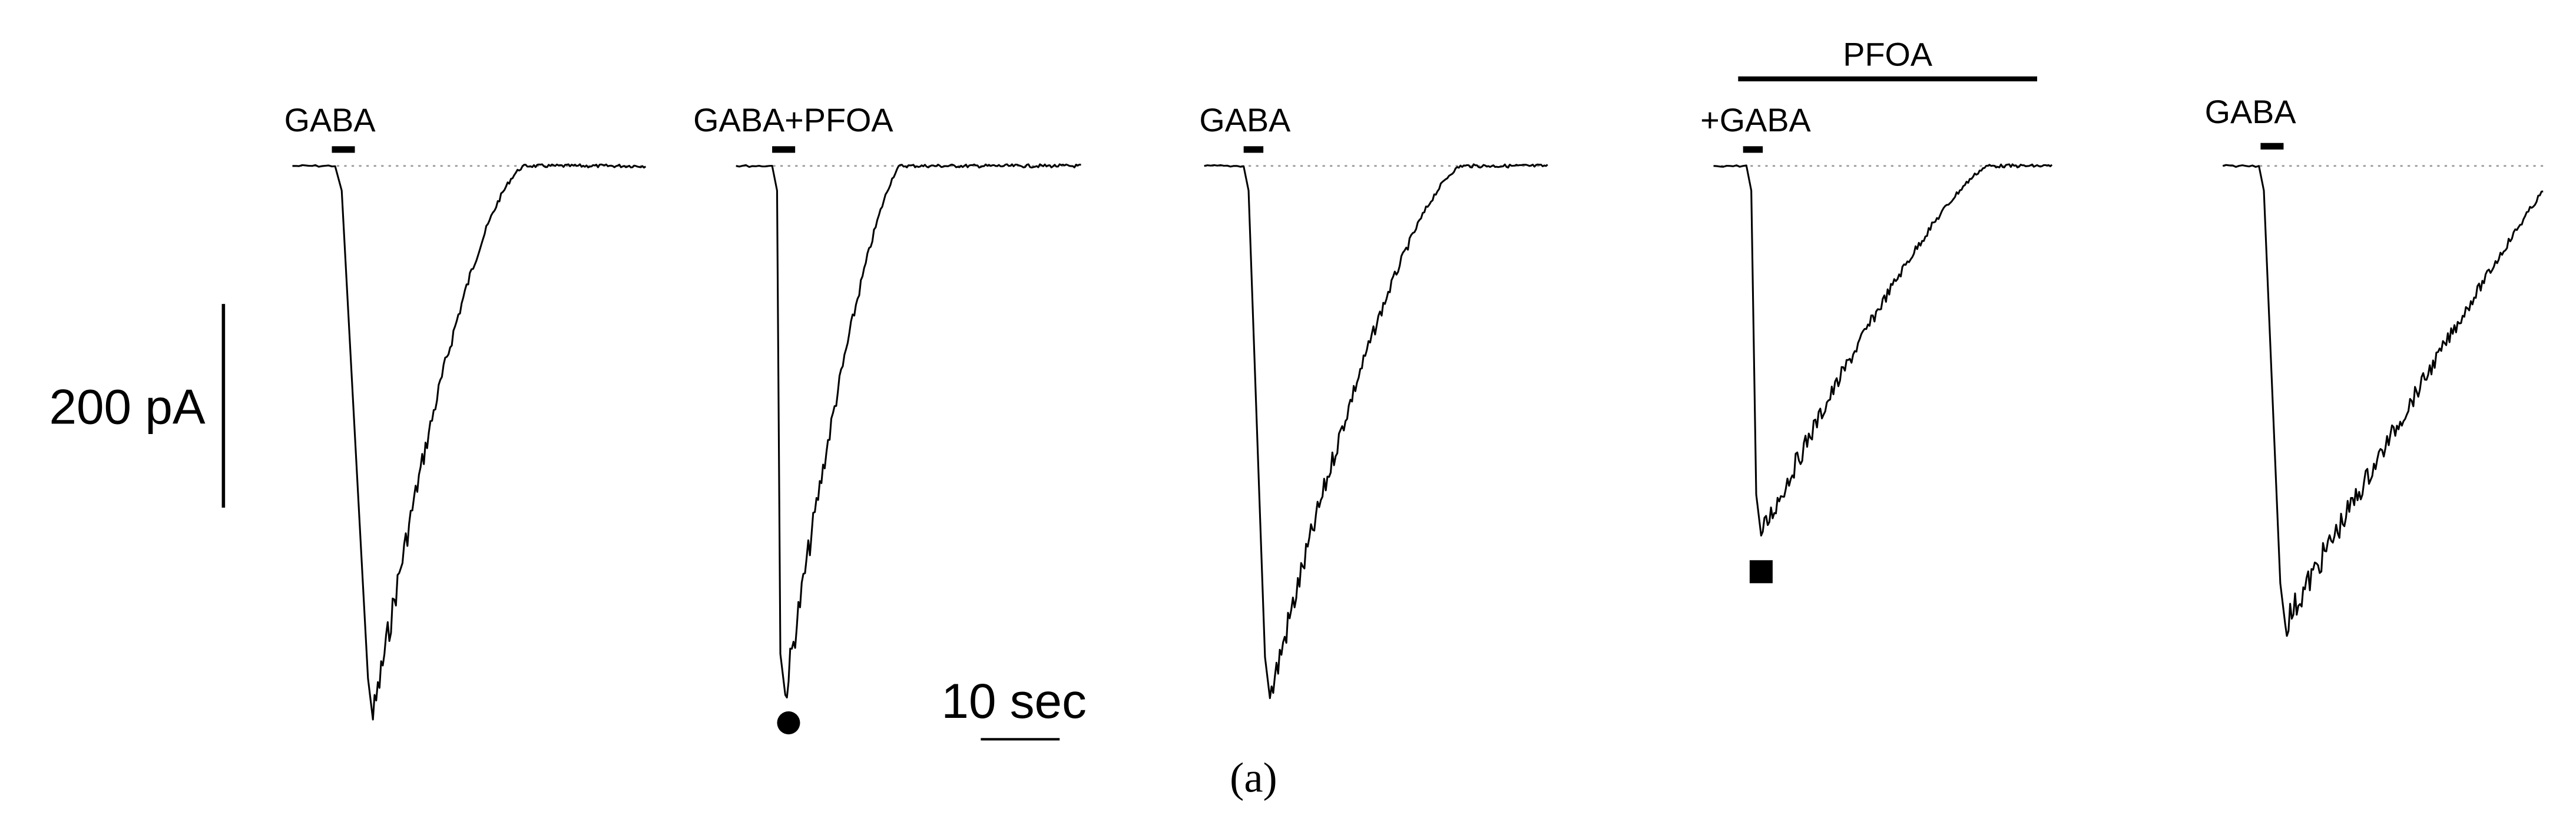 Image resolution: width=2576 pixels, height=828 pixels. Describe the element at coordinates (127, 407) in the screenshot. I see `current-scale-label: 200 pA` at that location.